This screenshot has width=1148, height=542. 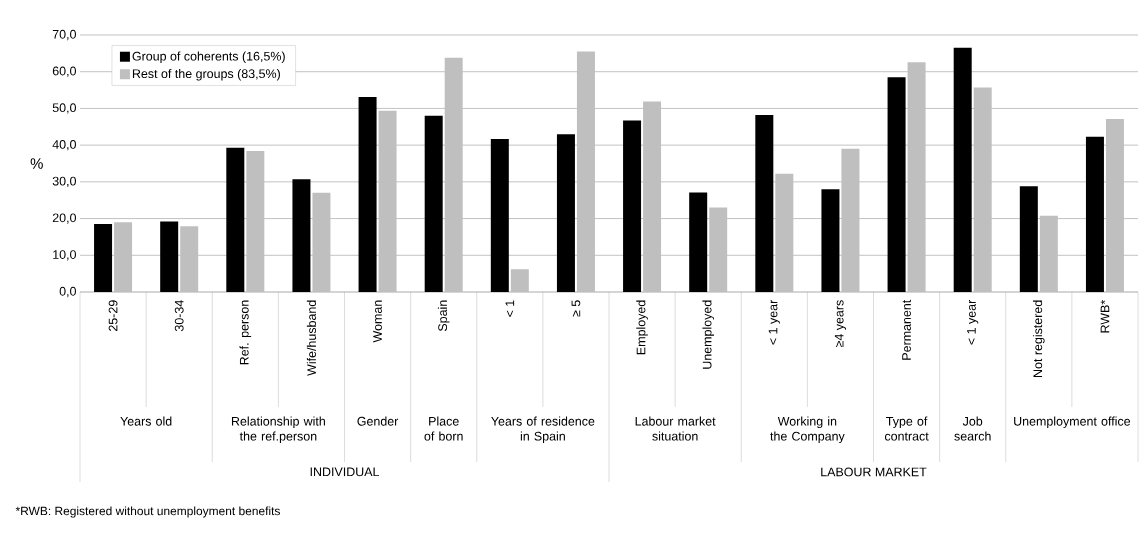 I want to click on text: LABOUR MARKET, so click(x=874, y=472).